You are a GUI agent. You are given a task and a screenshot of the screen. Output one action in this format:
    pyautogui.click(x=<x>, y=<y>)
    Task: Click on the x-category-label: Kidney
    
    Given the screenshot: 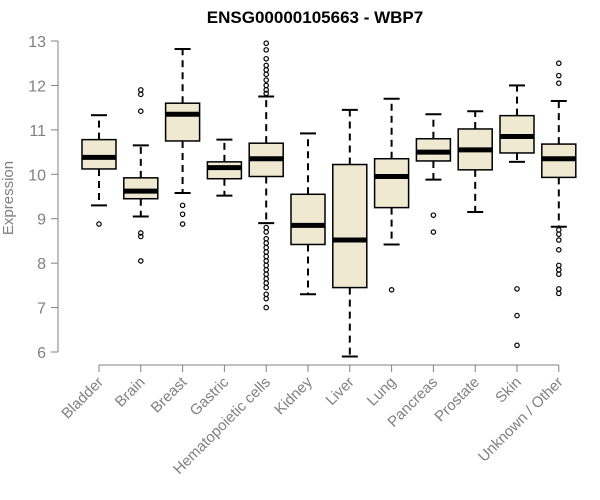 What is the action you would take?
    pyautogui.click(x=293, y=395)
    